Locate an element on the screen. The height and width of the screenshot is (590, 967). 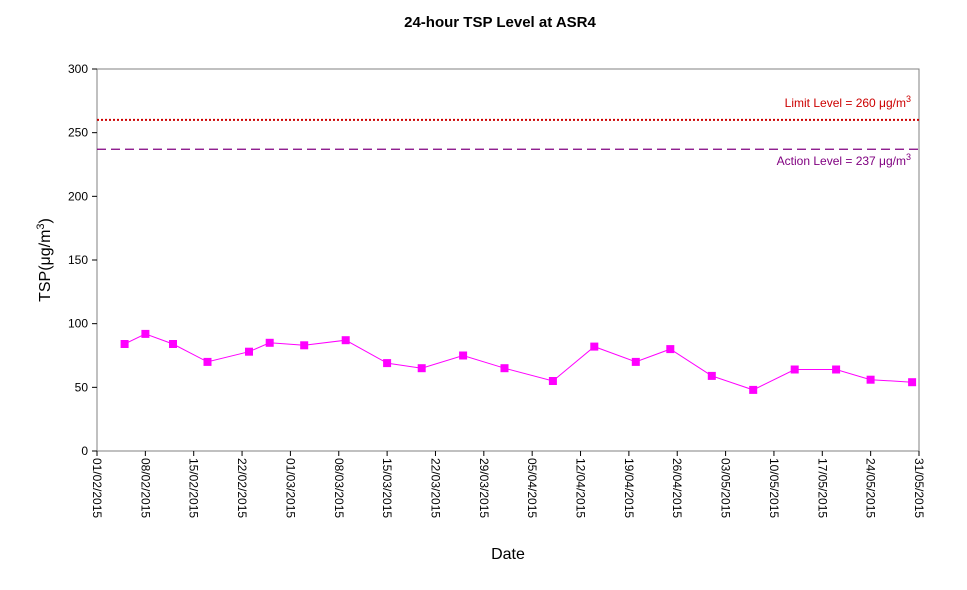
series-group is located at coordinates (518, 361).